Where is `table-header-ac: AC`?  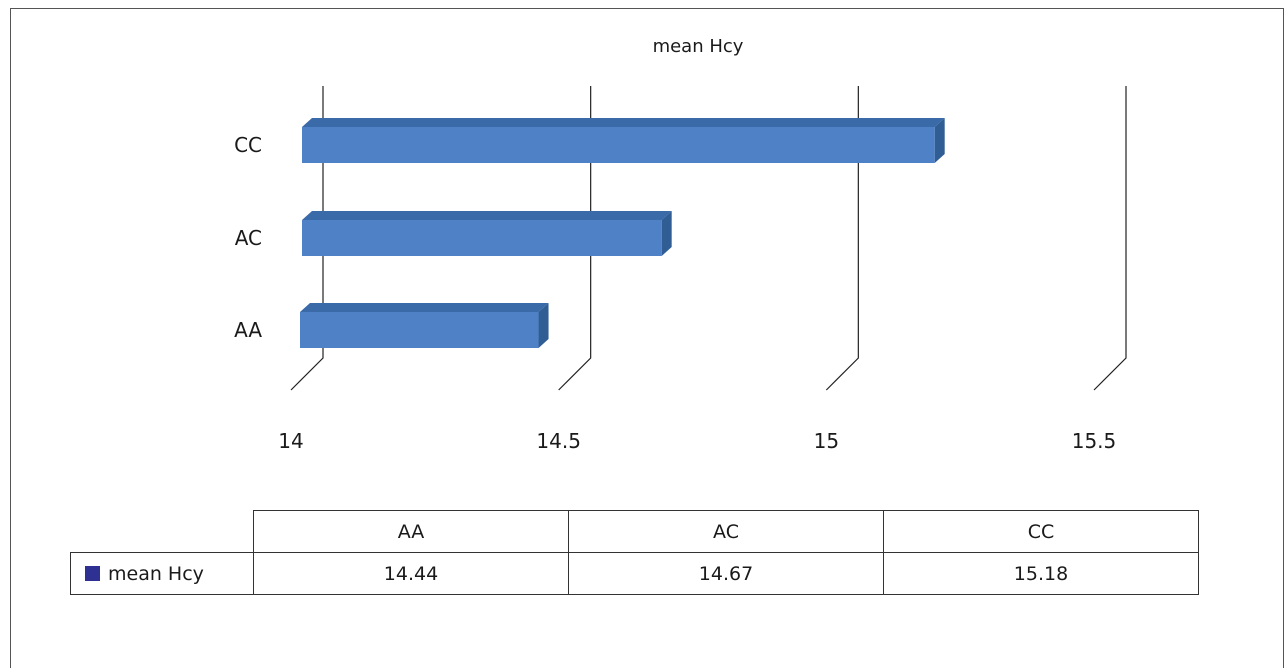
table-header-ac: AC is located at coordinates (726, 531).